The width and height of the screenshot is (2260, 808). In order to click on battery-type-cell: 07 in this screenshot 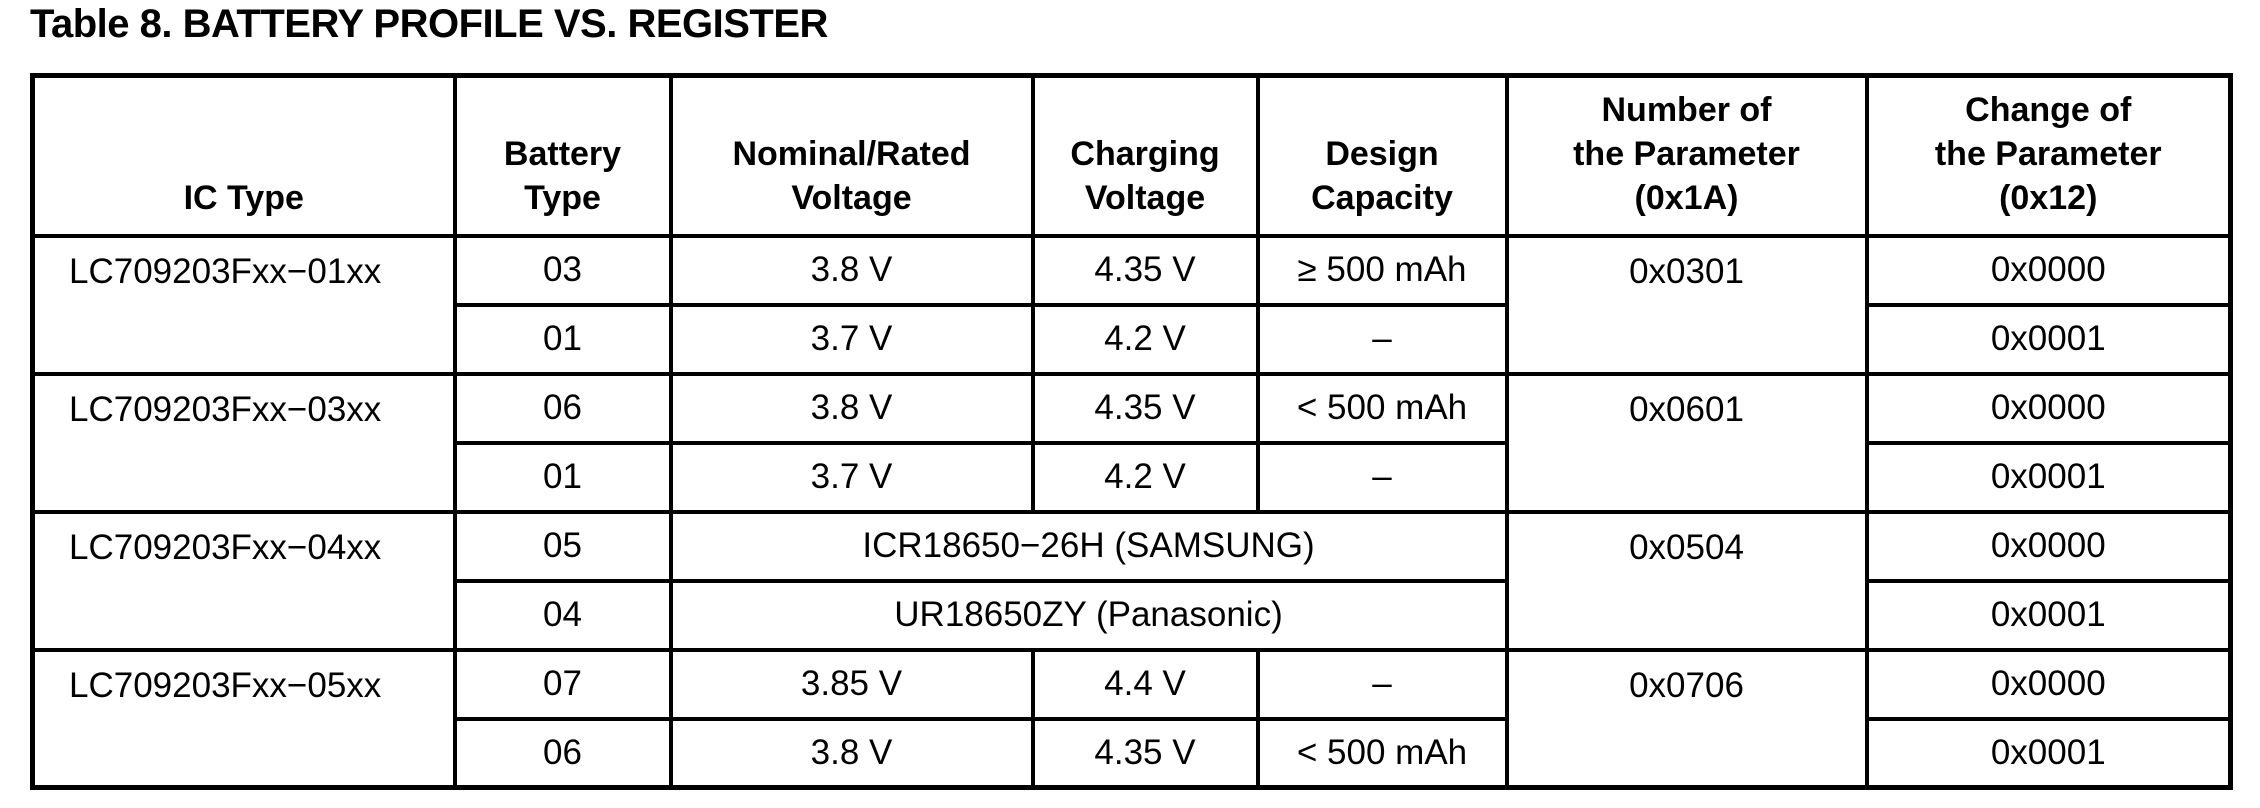, I will do `click(562, 684)`.